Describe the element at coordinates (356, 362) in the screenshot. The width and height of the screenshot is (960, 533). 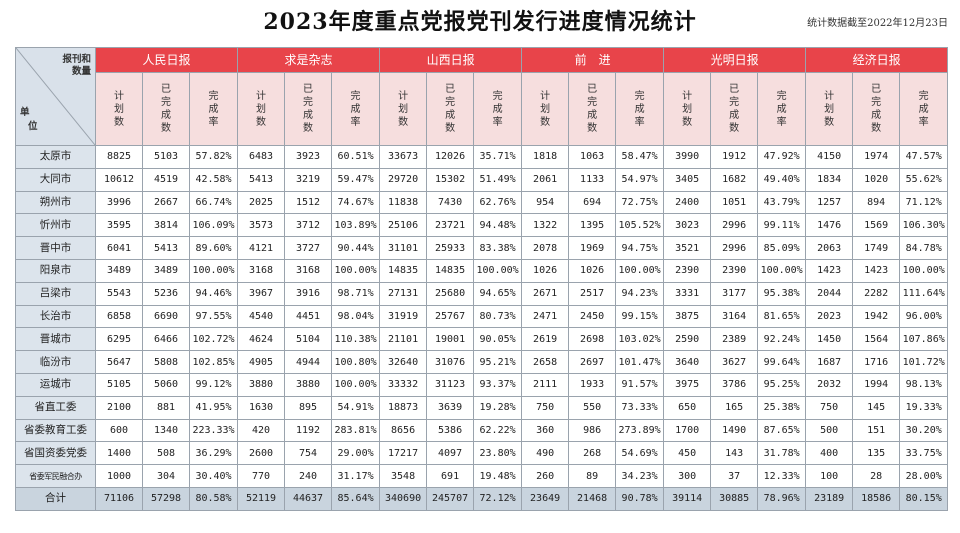
I see `value-cell: 100.80%` at that location.